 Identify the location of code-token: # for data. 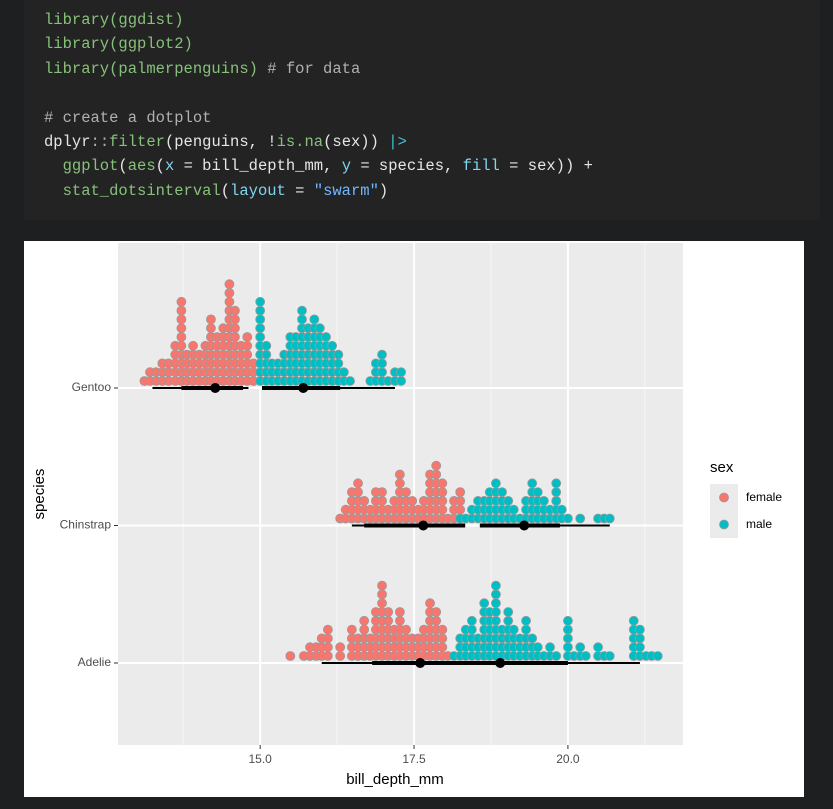
(309, 68).